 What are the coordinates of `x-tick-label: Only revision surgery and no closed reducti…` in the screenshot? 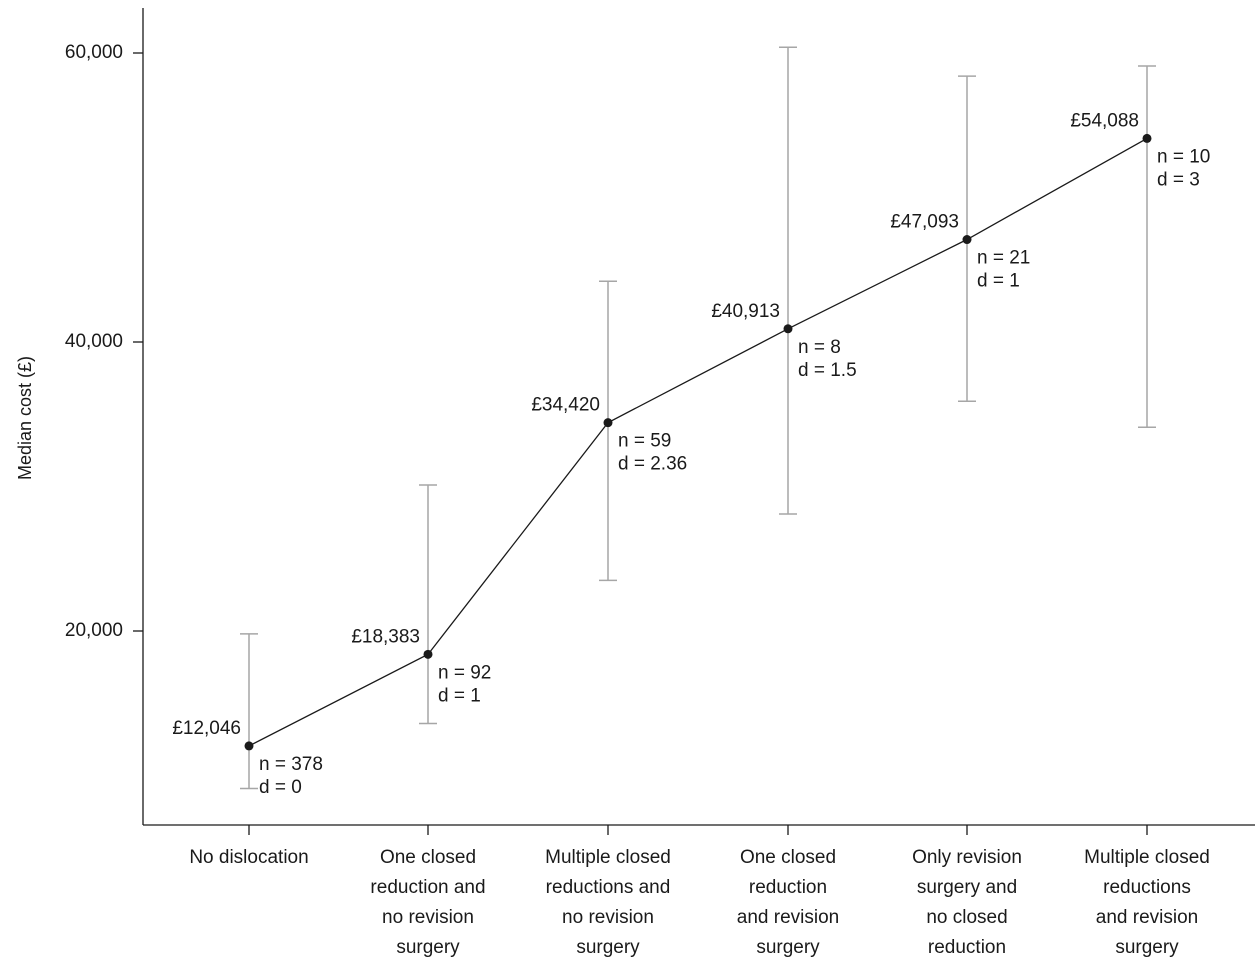 It's located at (967, 902).